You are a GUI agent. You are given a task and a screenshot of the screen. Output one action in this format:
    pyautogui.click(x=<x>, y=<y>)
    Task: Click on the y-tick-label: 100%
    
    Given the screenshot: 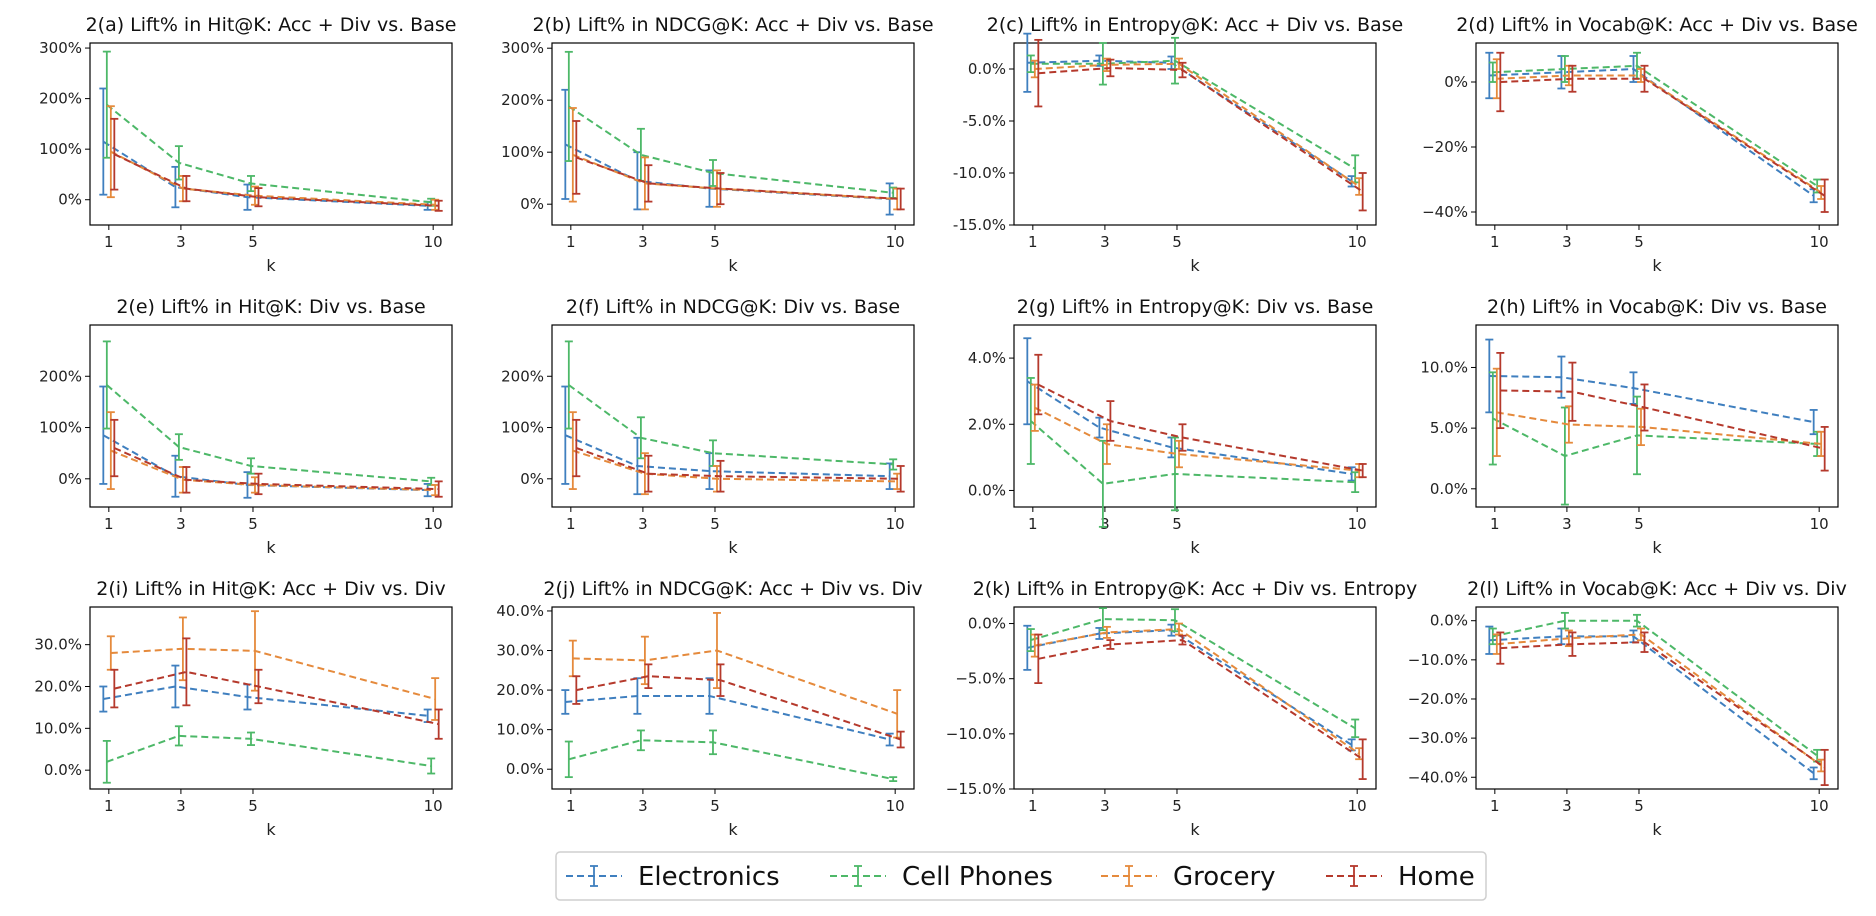 What is the action you would take?
    pyautogui.click(x=522, y=152)
    